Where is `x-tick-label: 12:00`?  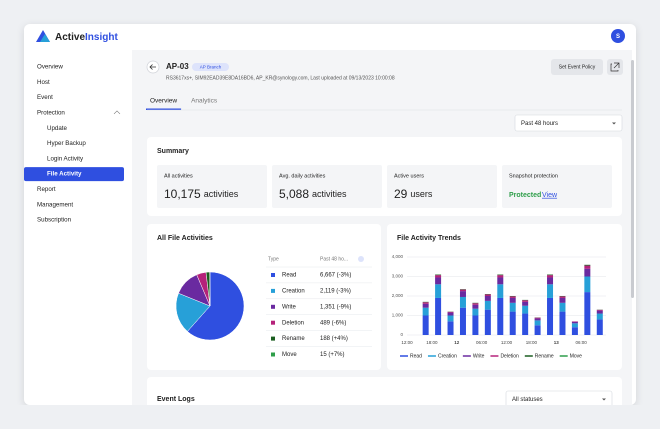
x-tick-label: 12:00 is located at coordinates (507, 342).